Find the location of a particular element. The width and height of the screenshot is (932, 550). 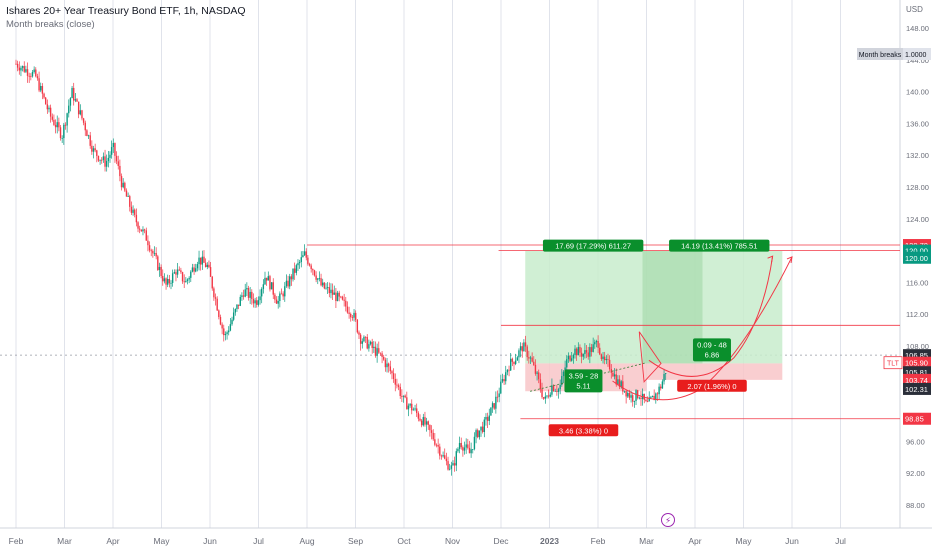

month-breaks-badge-bg is located at coordinates (880, 54).